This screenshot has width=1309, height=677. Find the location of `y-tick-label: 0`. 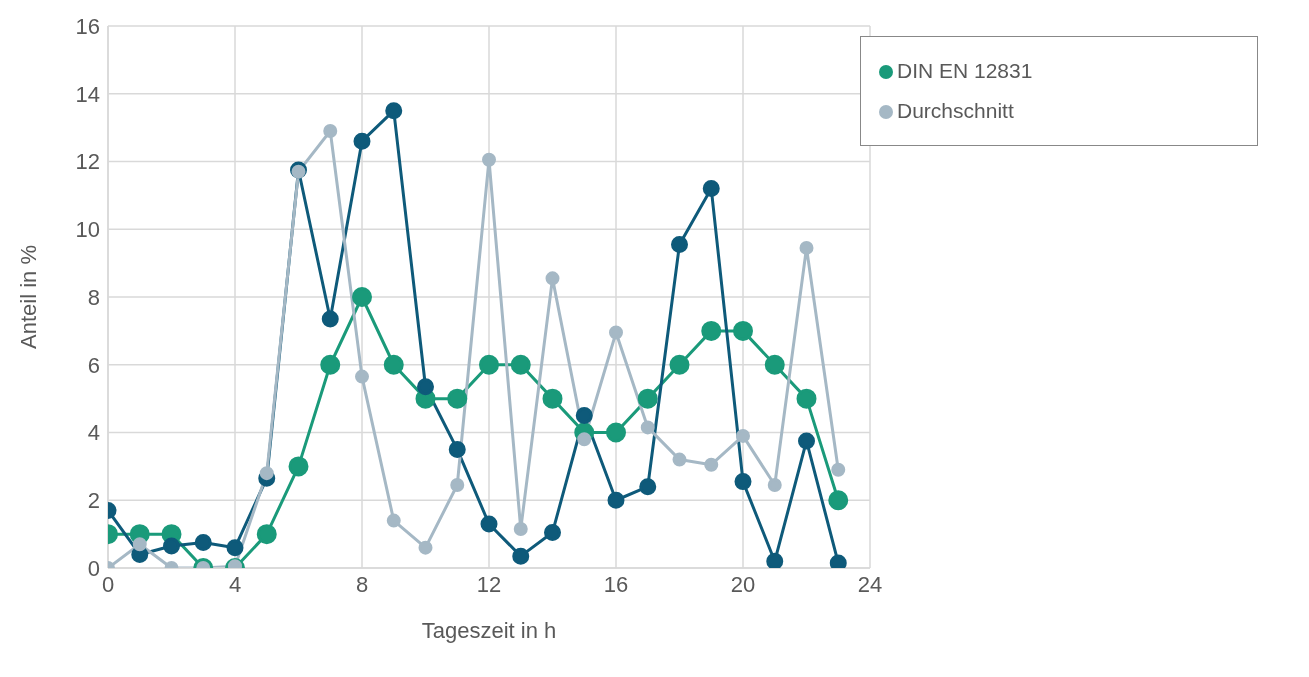

y-tick-label: 0 is located at coordinates (93, 568).